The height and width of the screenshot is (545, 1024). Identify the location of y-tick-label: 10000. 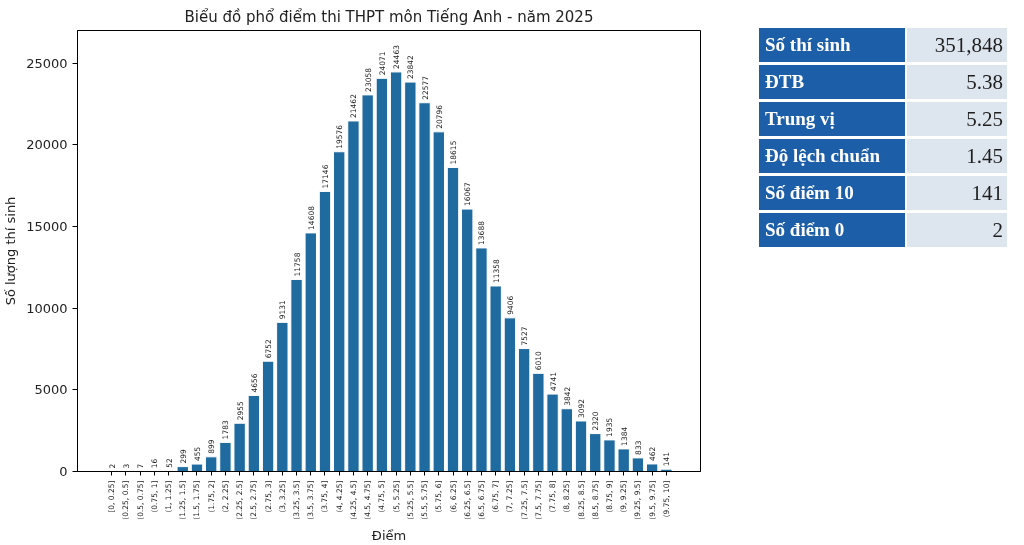
(47, 308).